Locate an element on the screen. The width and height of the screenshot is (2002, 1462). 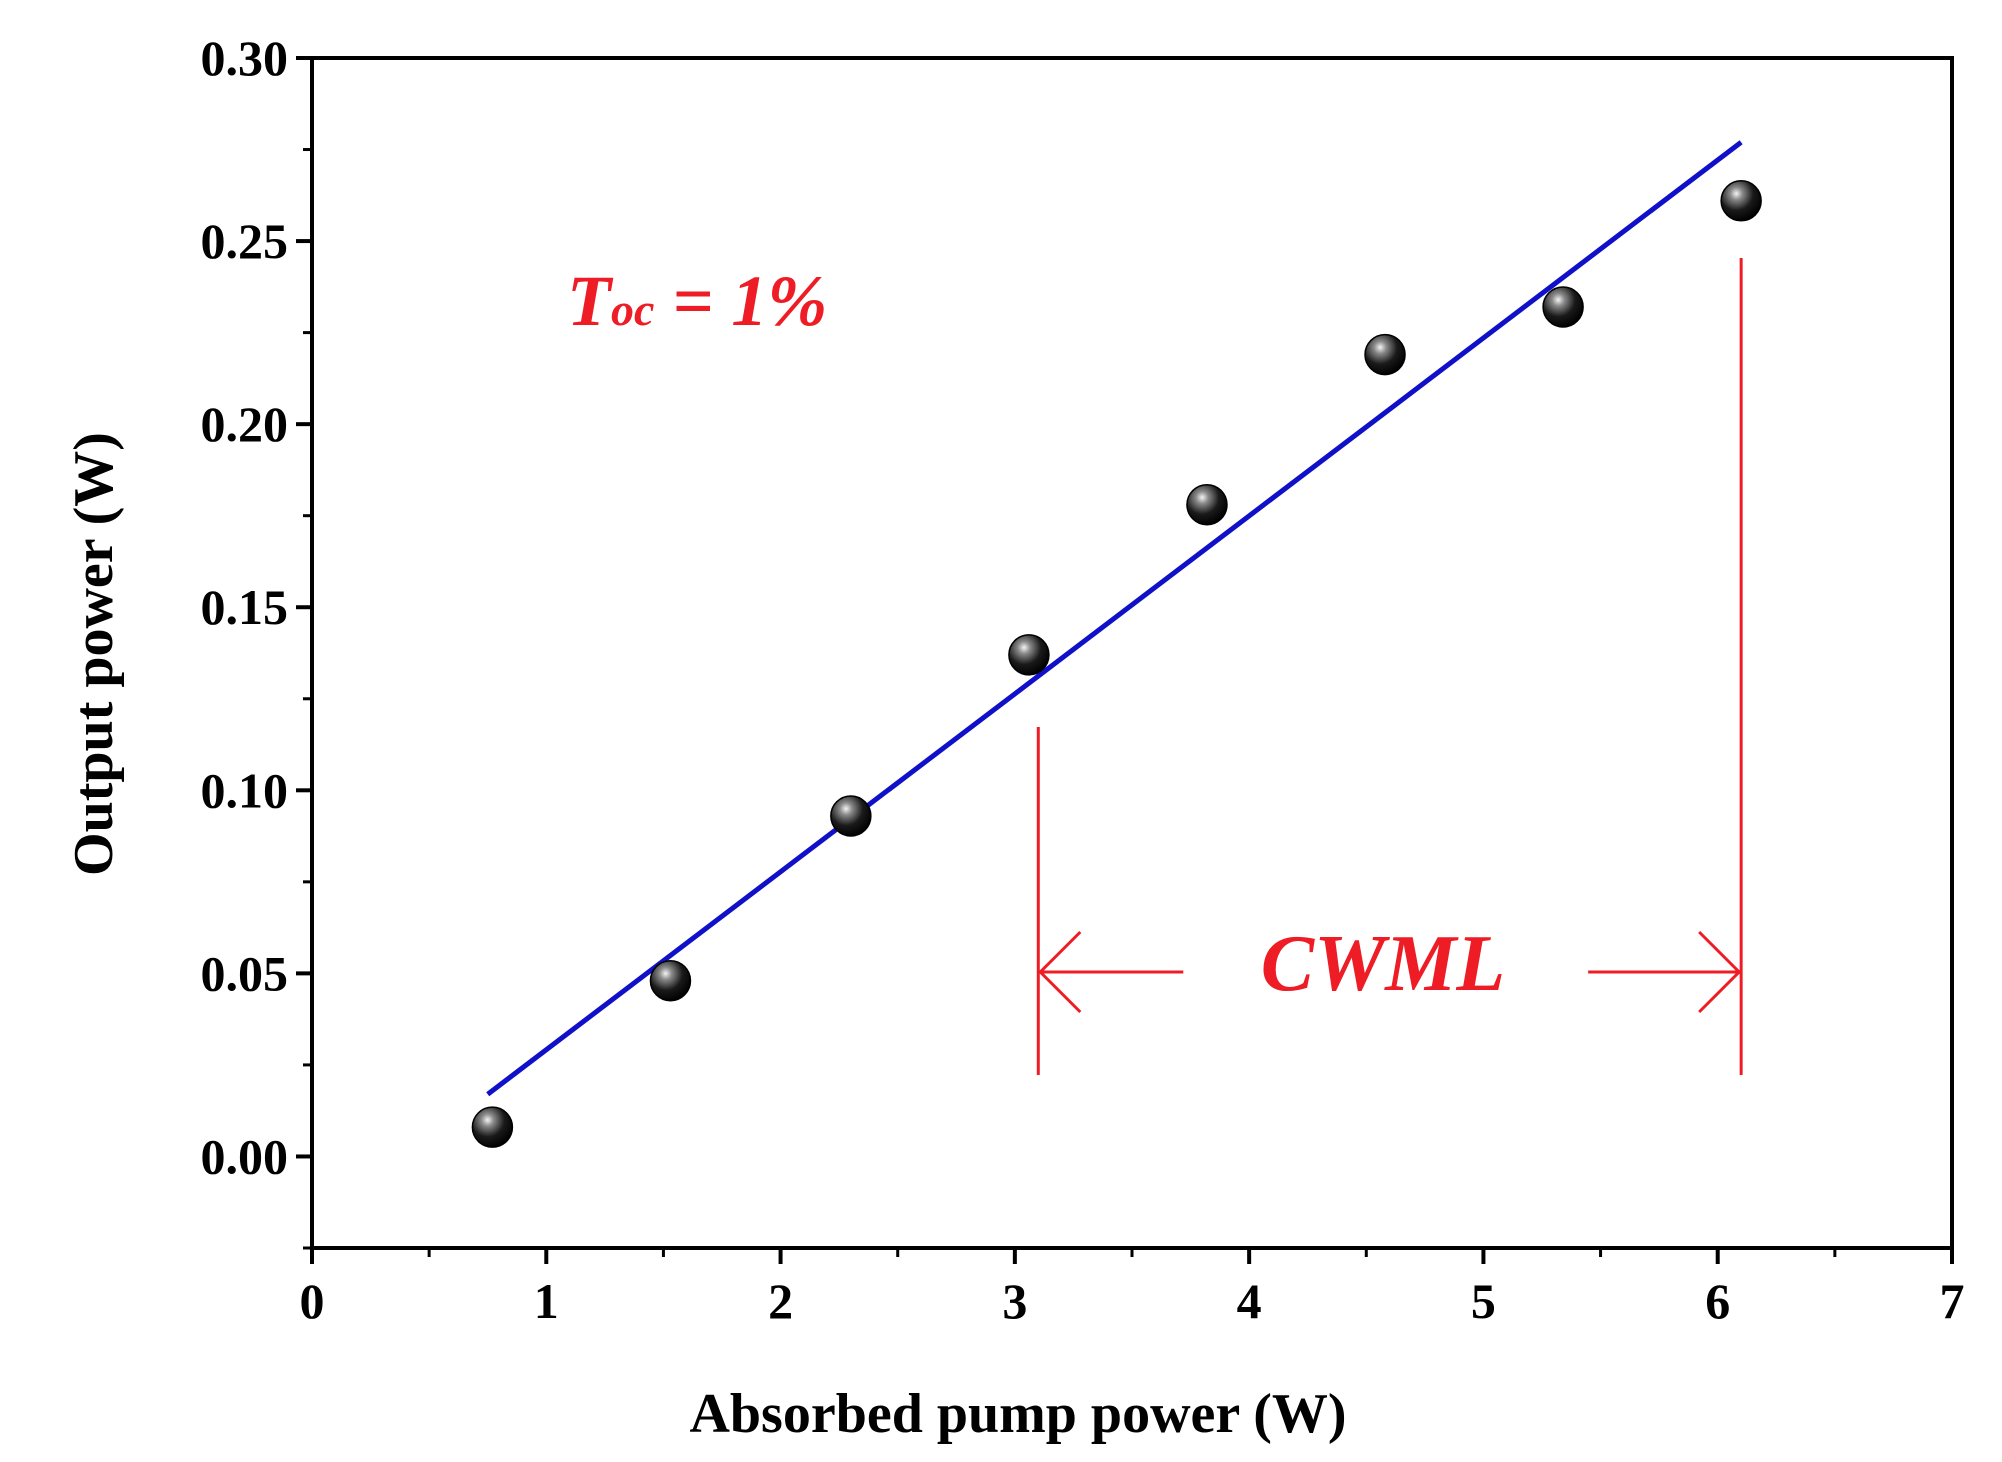
x-axis-title: Absorbed pump power (W) is located at coordinates (1017, 1414).